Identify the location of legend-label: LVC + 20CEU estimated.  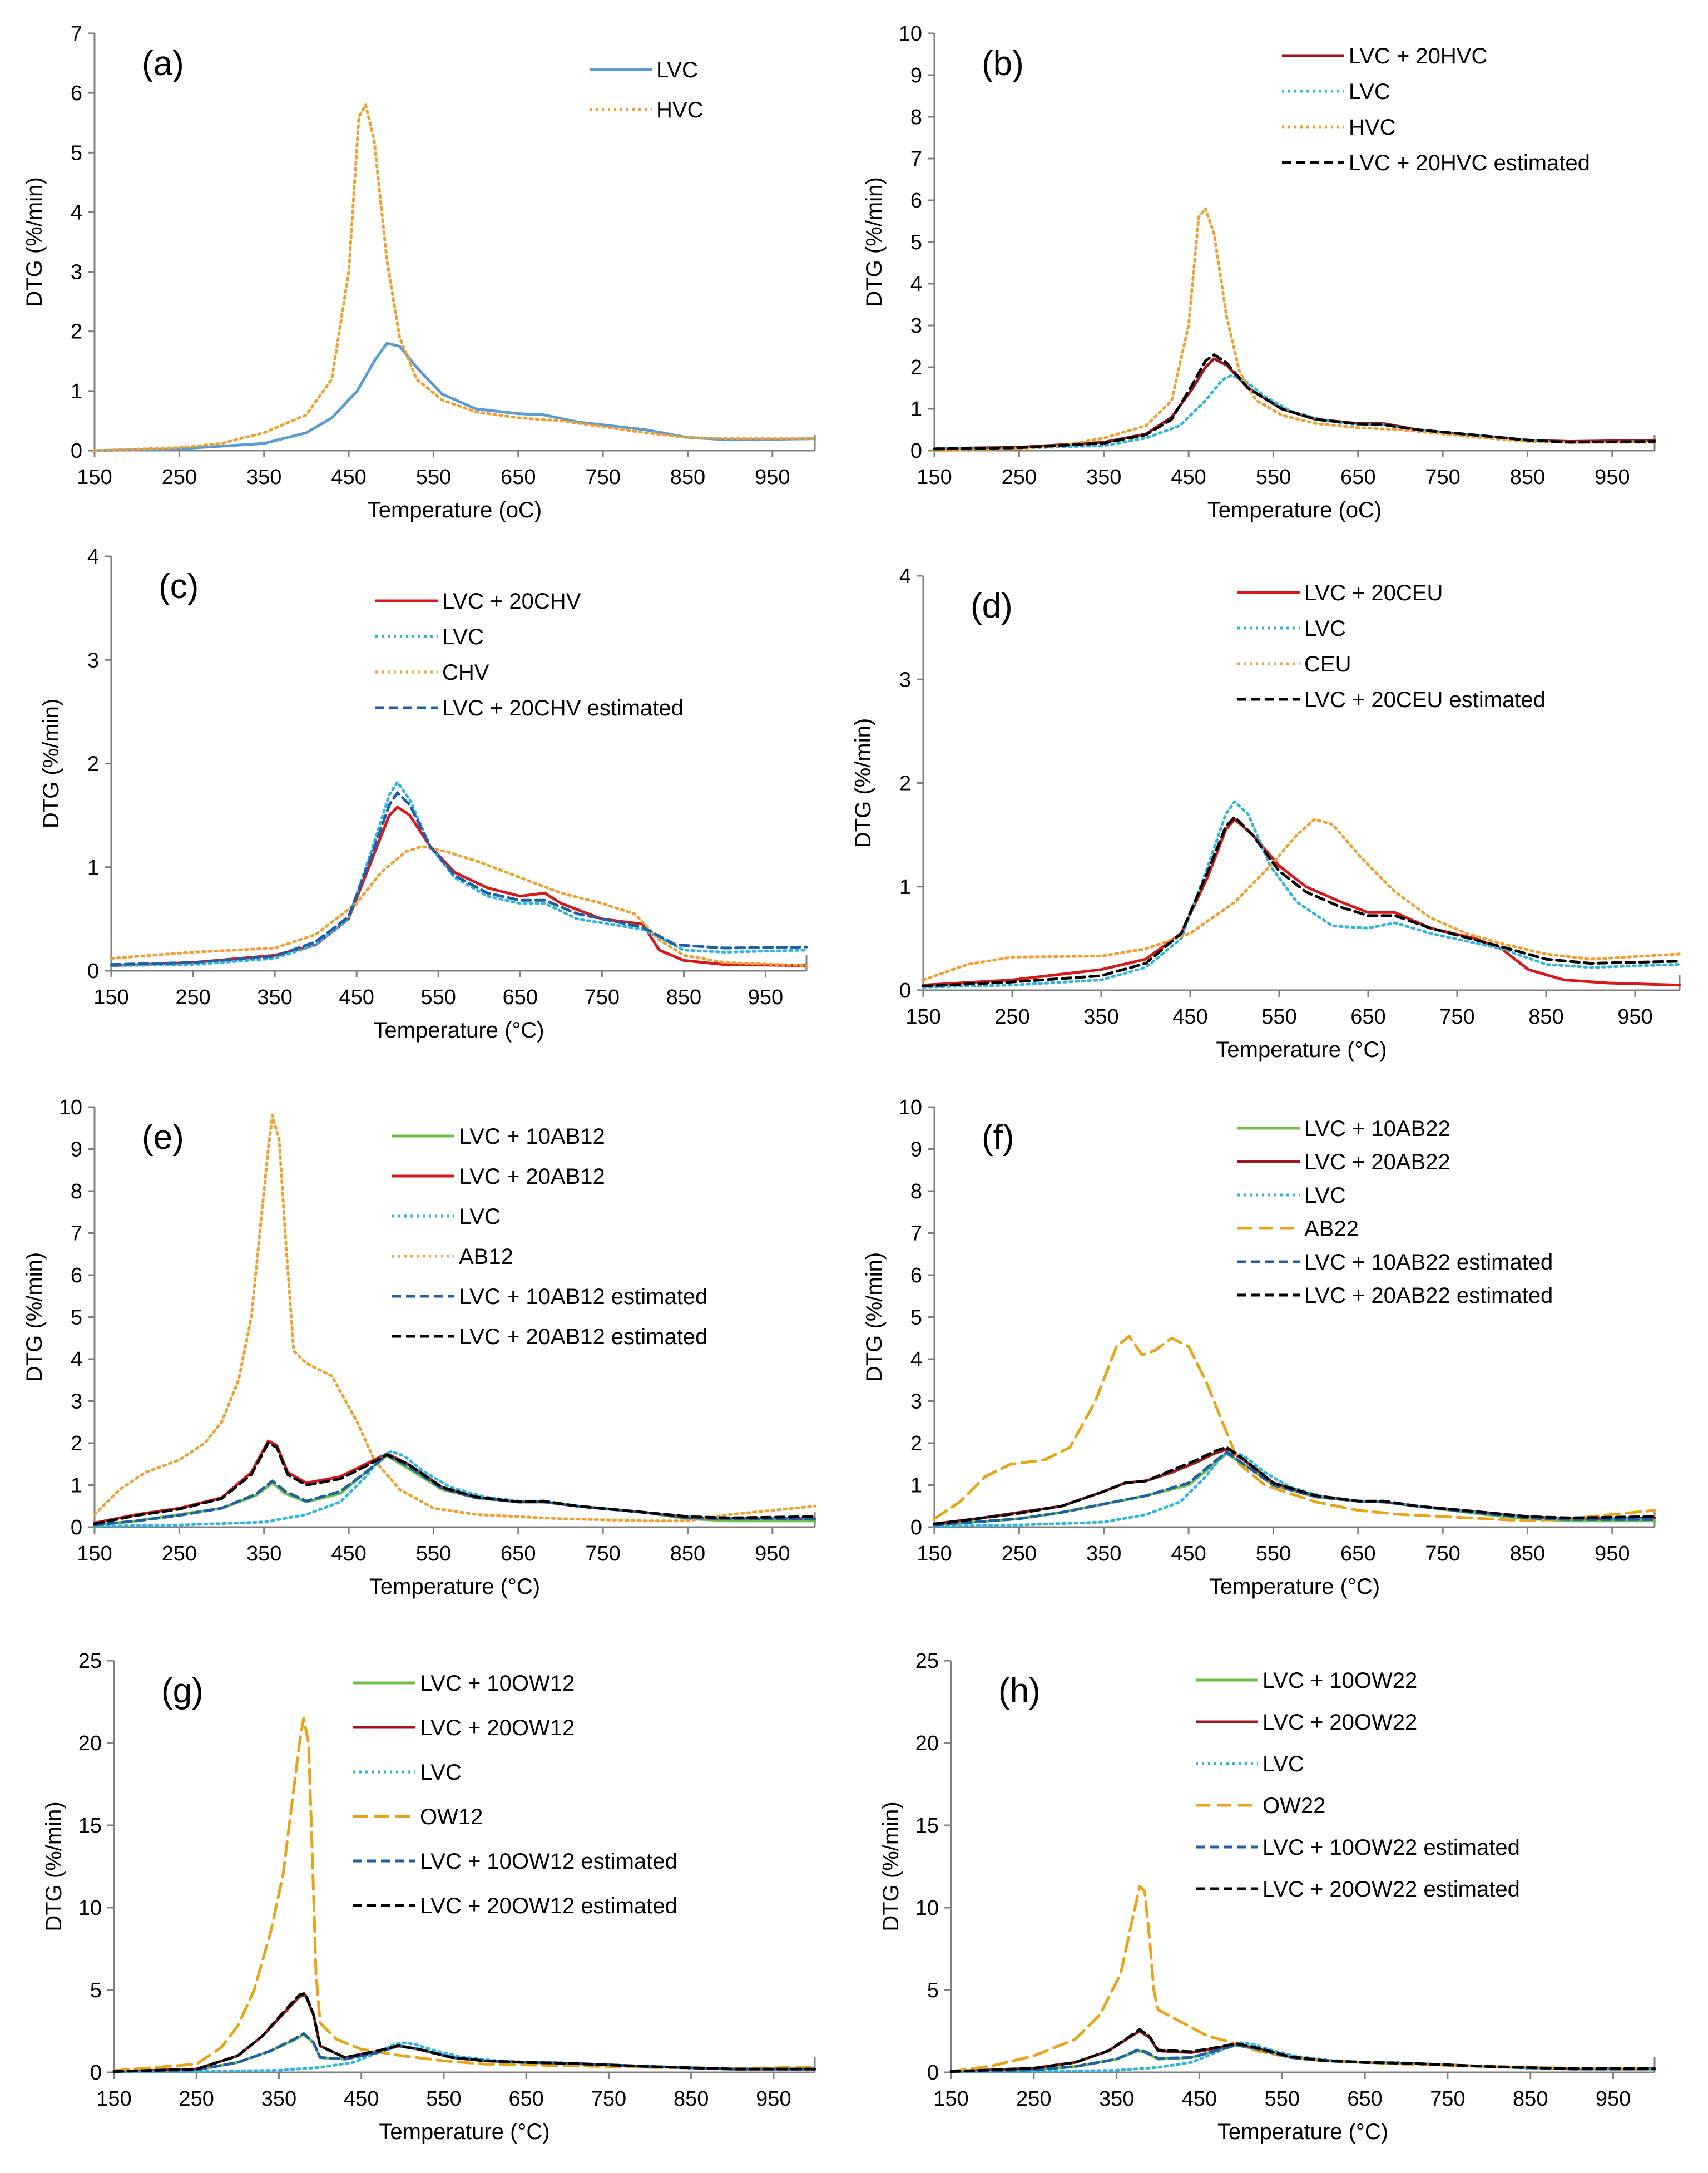
(1425, 700).